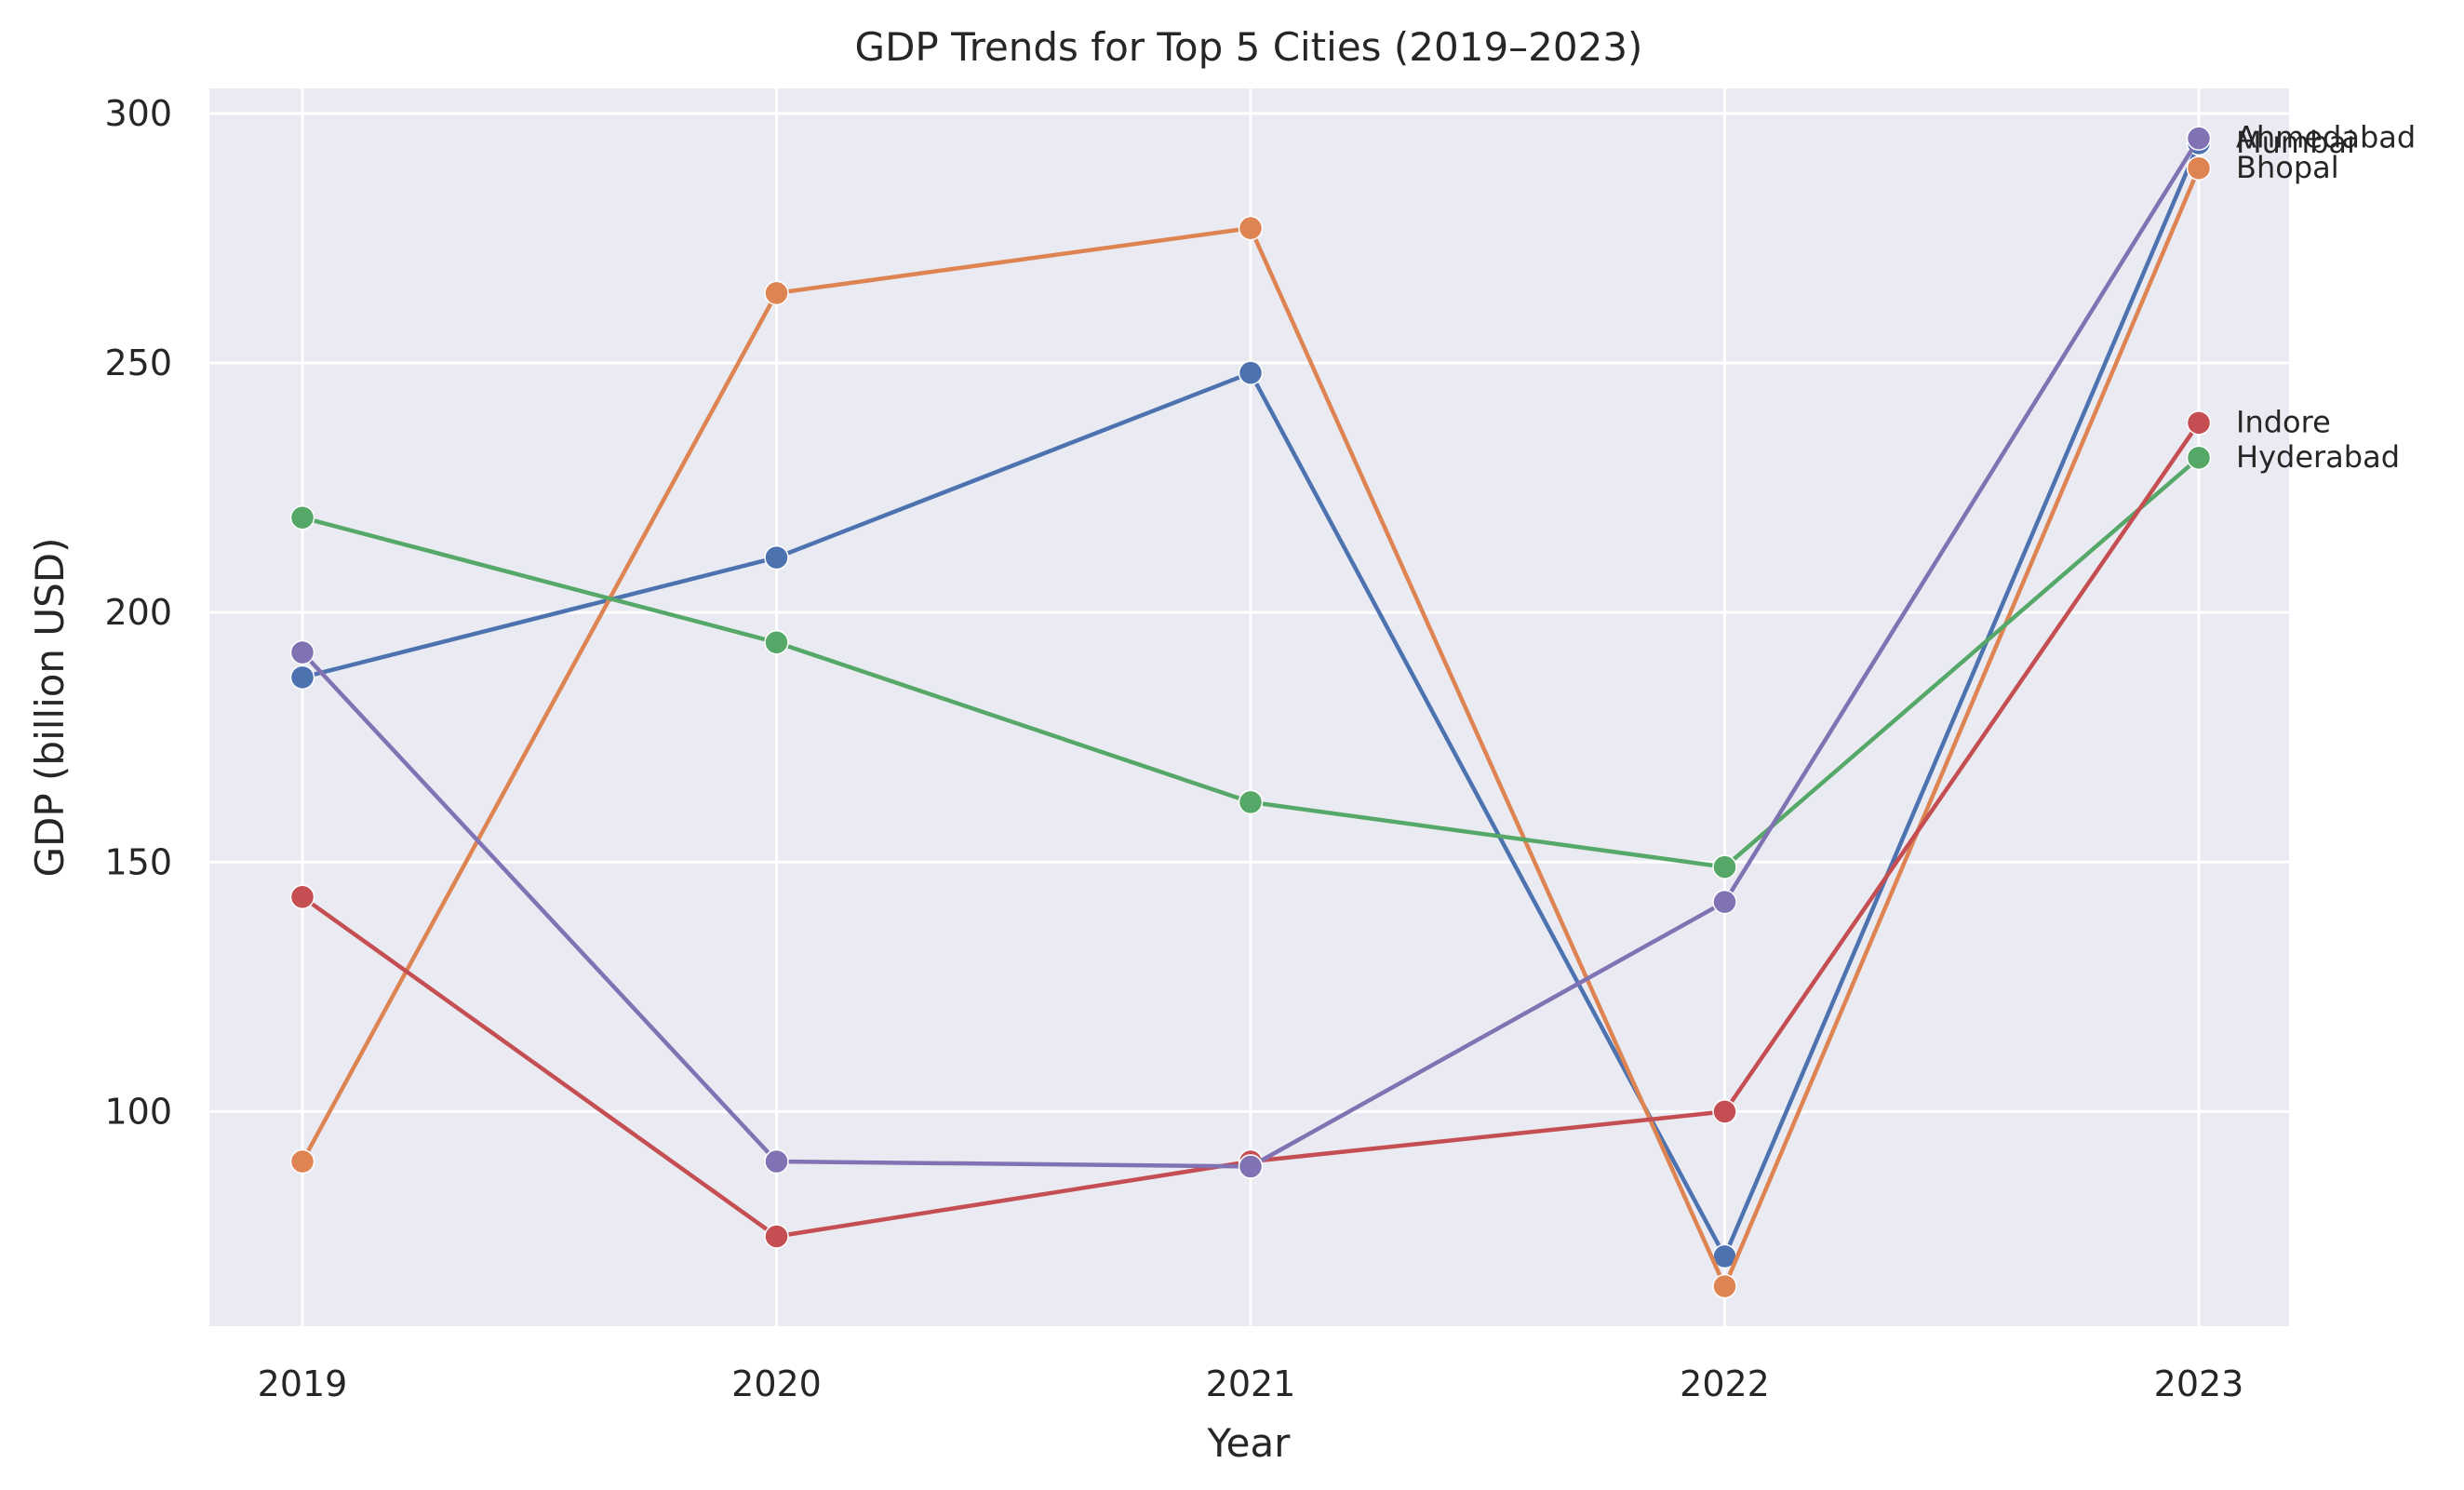  What do you see at coordinates (2287, 167) in the screenshot?
I see `end-label-bhopal: Bhopal` at bounding box center [2287, 167].